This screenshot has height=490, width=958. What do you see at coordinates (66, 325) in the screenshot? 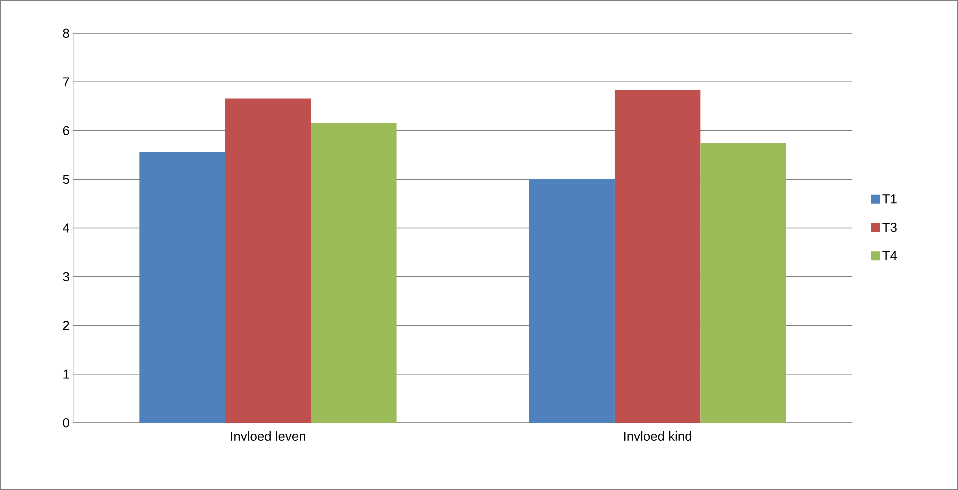
I see `y-tick-label: 2` at bounding box center [66, 325].